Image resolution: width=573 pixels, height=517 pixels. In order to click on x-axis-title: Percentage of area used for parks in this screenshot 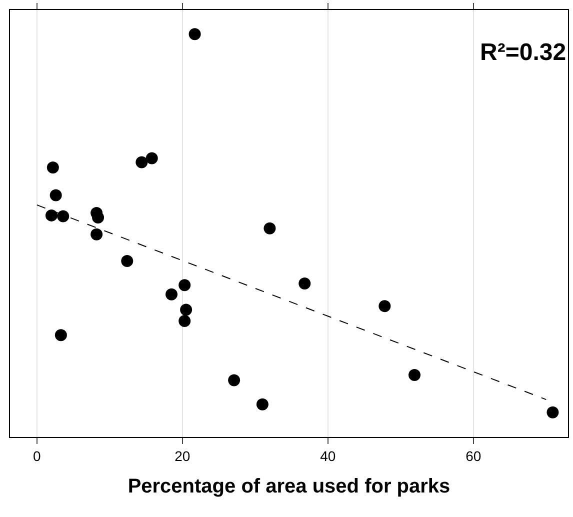, I will do `click(289, 486)`.